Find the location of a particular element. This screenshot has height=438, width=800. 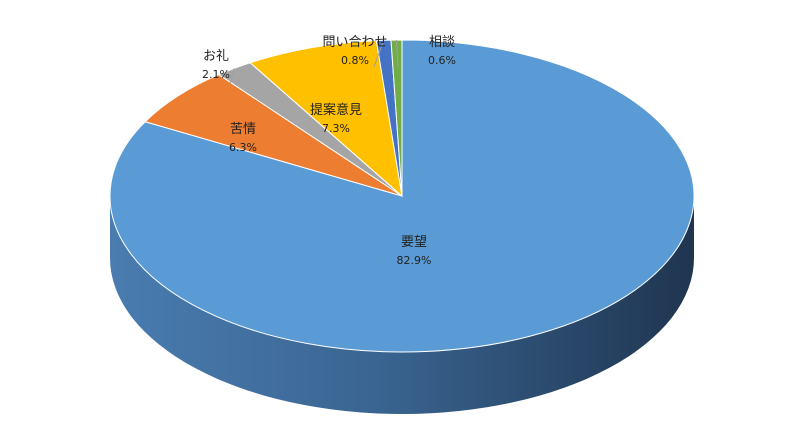

slice-label-value: 0.6% is located at coordinates (442, 60).